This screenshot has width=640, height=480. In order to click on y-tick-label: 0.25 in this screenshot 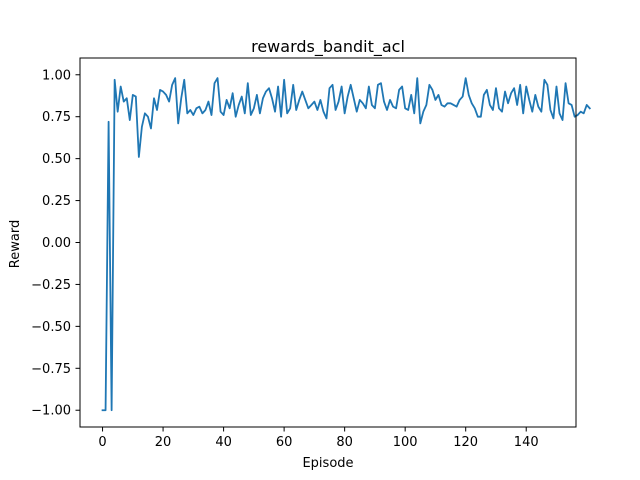, I will do `click(56, 201)`.